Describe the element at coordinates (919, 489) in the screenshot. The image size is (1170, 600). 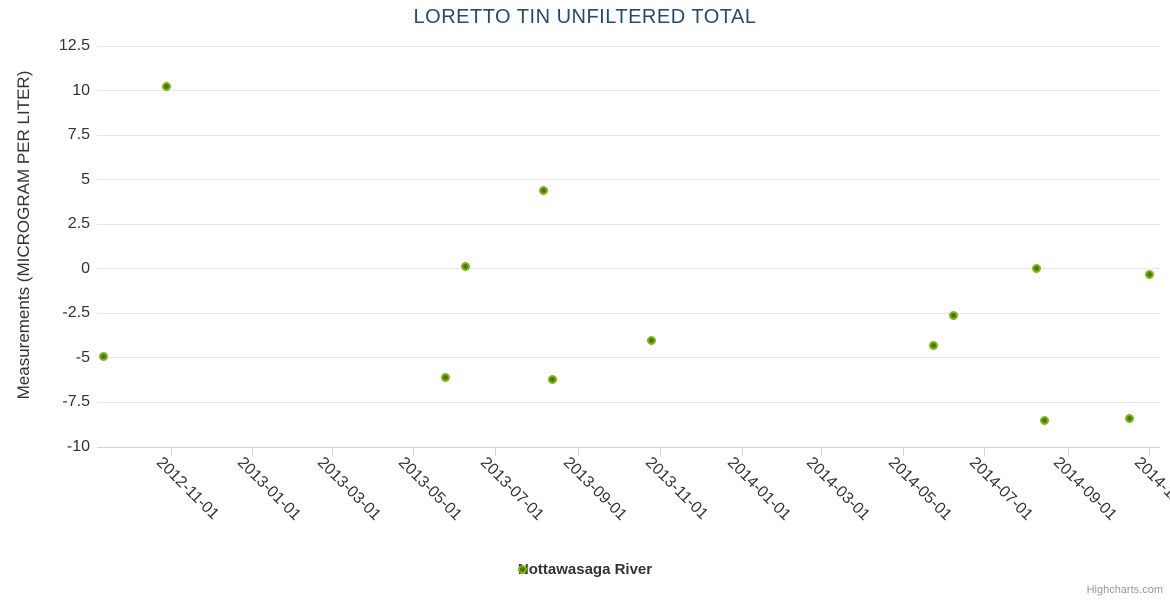
I see `x-axis-tick-label: 2014-05-01` at that location.